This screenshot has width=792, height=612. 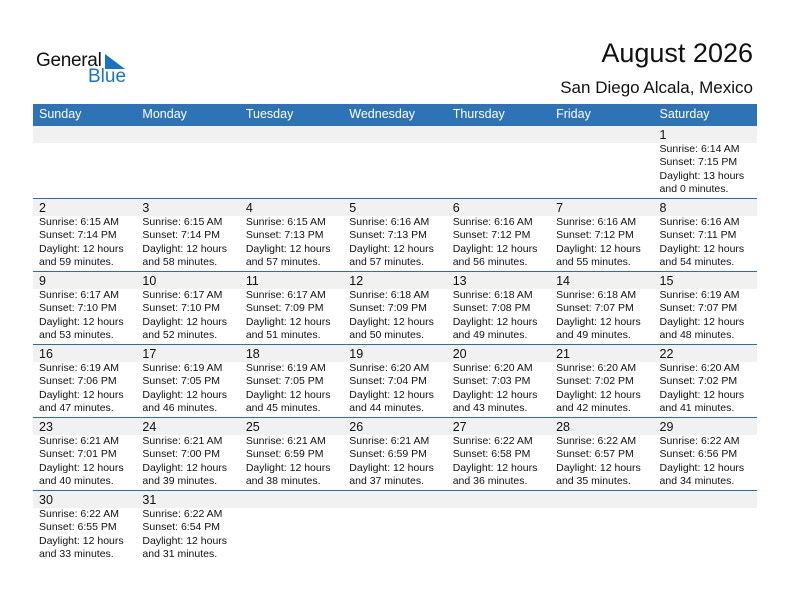 What do you see at coordinates (382, 114) in the screenshot?
I see `weekday-wednesday: Wednesday` at bounding box center [382, 114].